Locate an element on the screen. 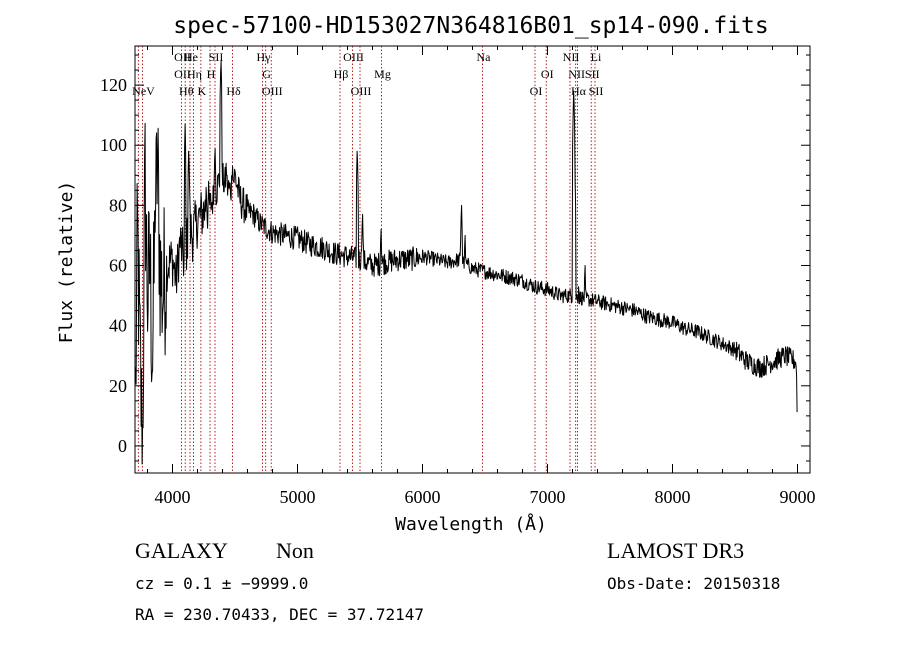  y-tick-label: 80 is located at coordinates (118, 205).